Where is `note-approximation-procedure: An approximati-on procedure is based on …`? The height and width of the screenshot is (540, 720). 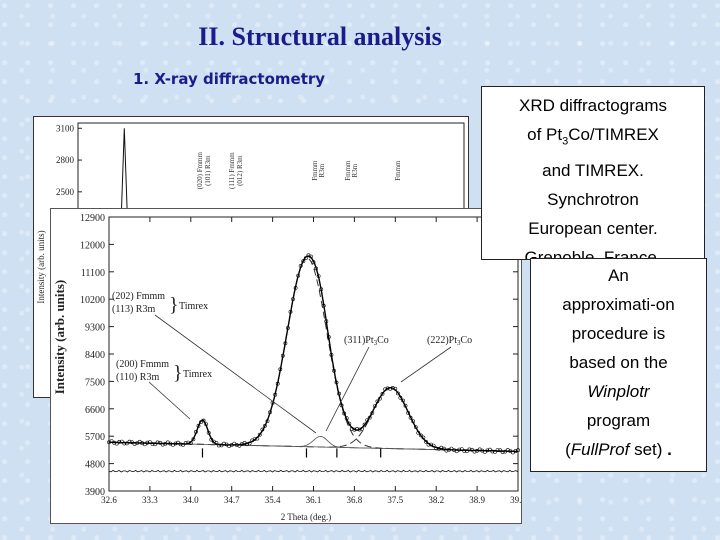
note-approximation-procedure: An approximati-on procedure is based on … is located at coordinates (618, 365).